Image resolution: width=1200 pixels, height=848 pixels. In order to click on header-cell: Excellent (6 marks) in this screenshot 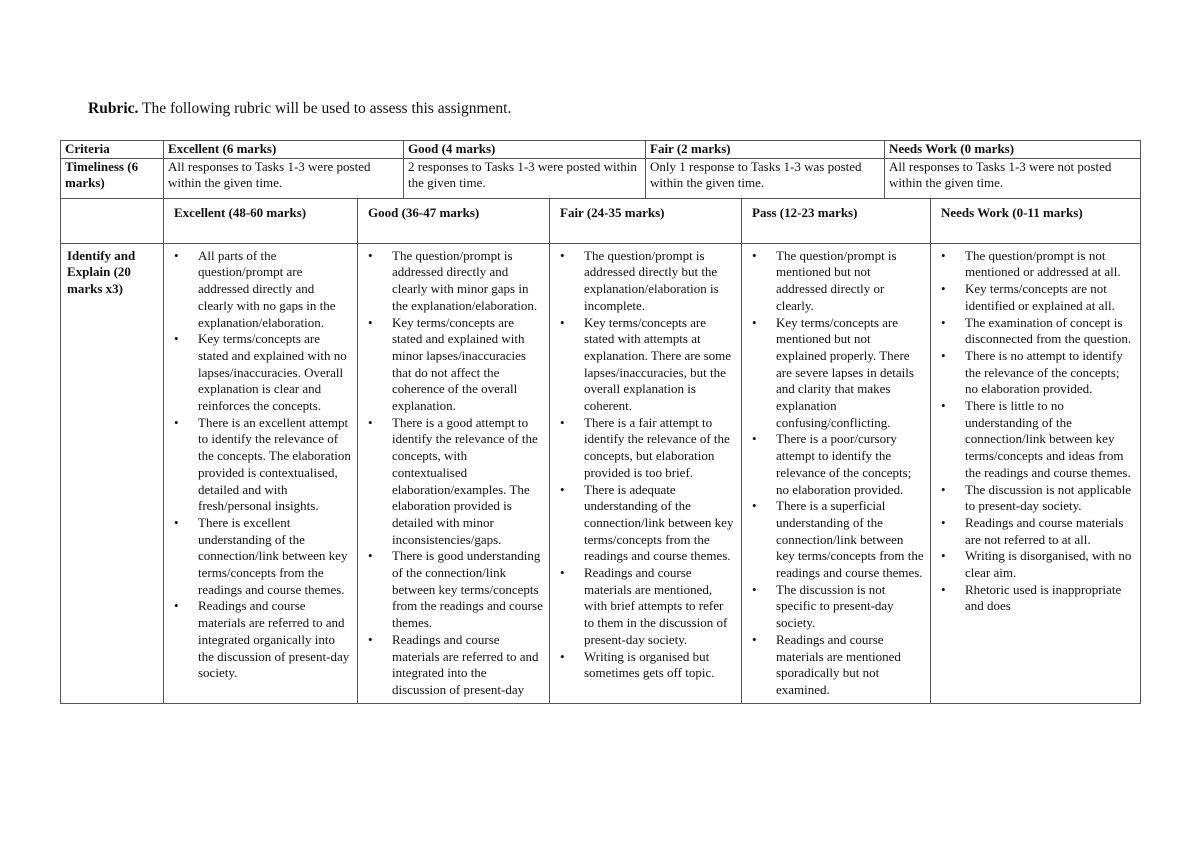, I will do `click(283, 149)`.